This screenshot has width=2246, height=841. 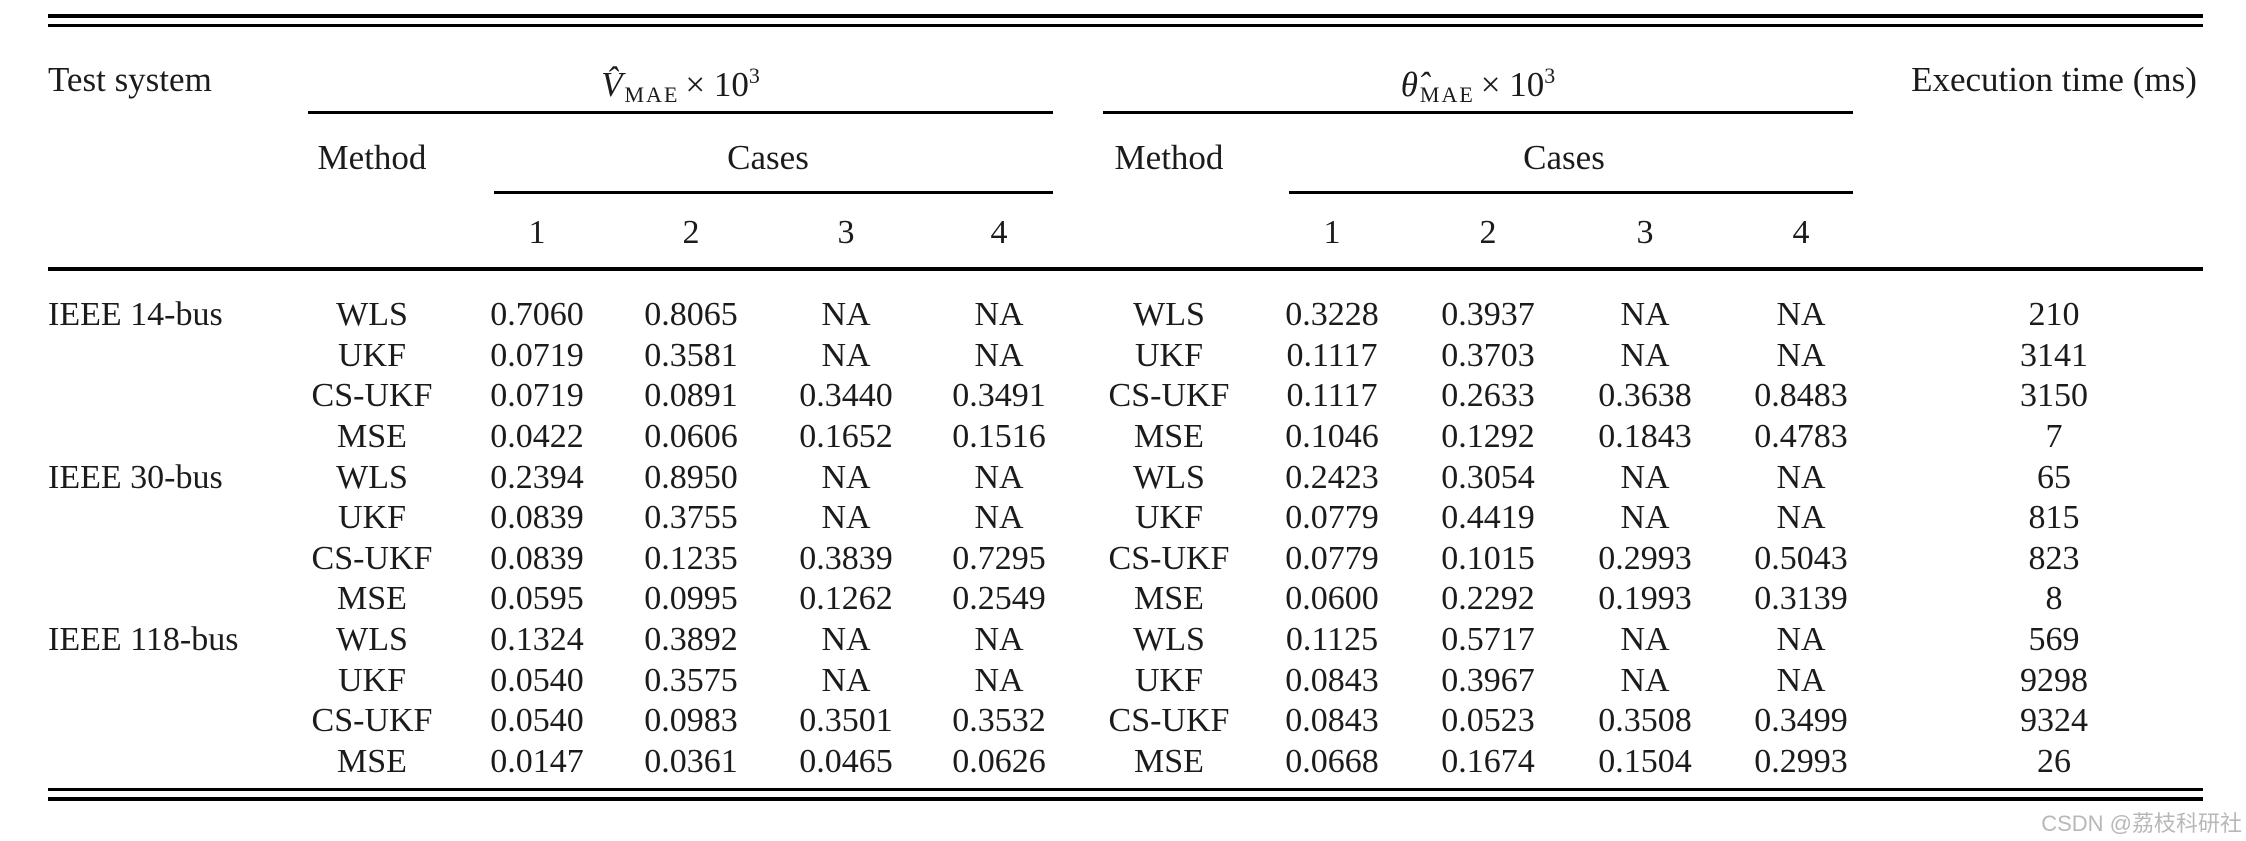 What do you see at coordinates (1125, 789) in the screenshot?
I see `bottom-rule` at bounding box center [1125, 789].